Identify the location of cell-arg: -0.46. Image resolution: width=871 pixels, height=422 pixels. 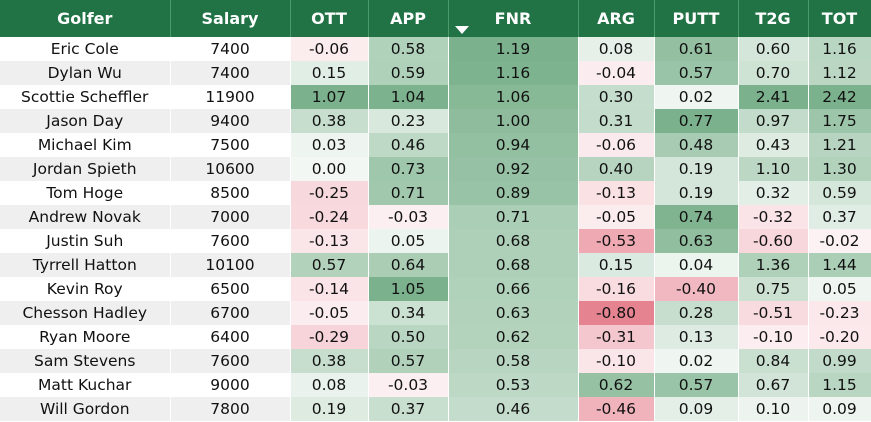
(616, 409).